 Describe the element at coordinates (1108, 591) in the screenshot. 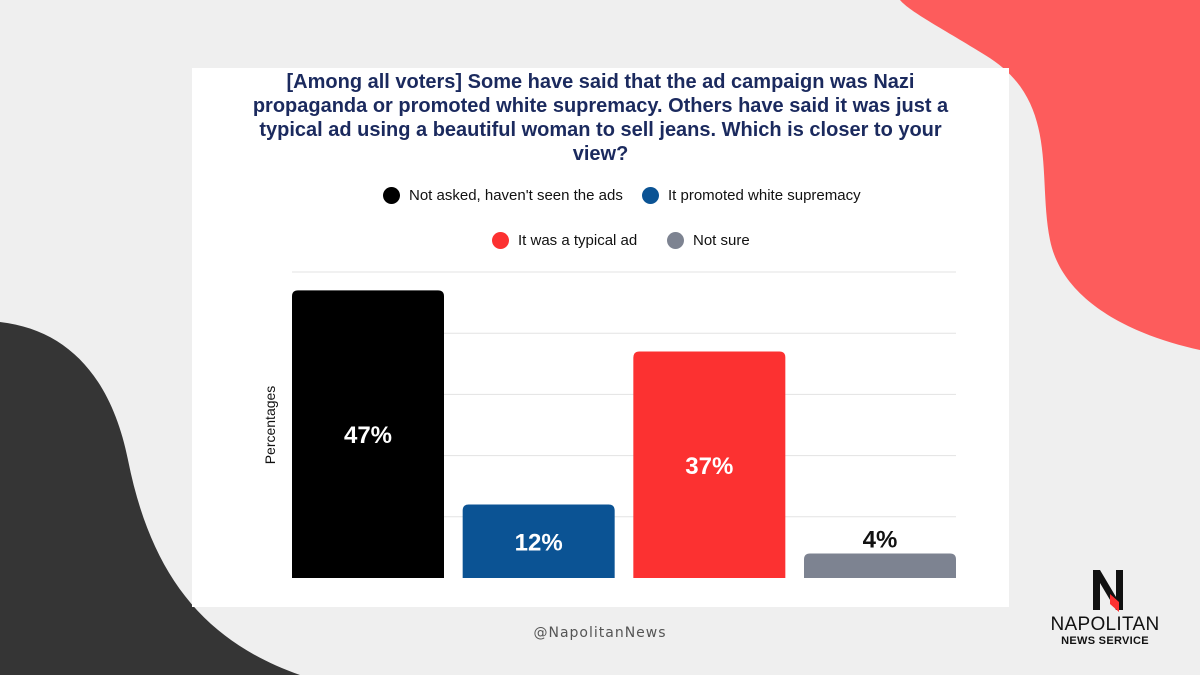

I see `n-logo-icon` at that location.